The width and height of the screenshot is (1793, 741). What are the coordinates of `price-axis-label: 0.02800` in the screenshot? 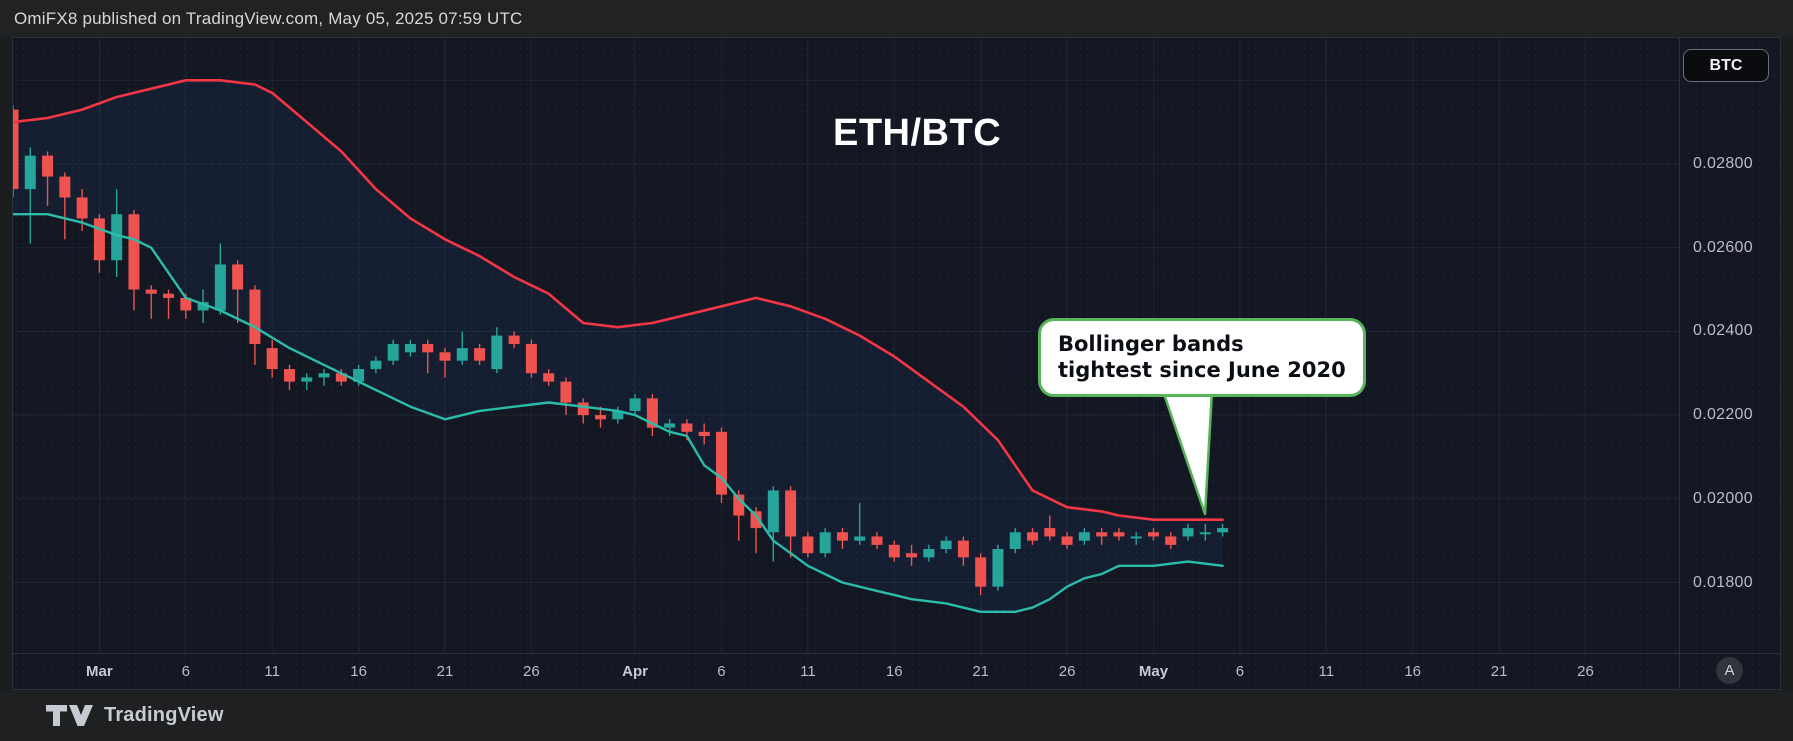 It's located at (1723, 163).